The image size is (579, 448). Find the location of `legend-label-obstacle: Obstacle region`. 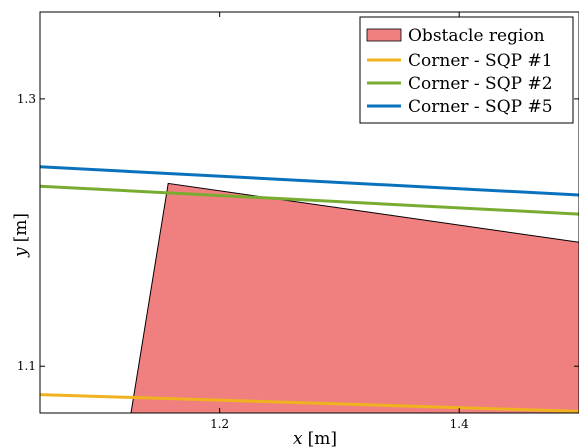

legend-label-obstacle: Obstacle region is located at coordinates (476, 36).